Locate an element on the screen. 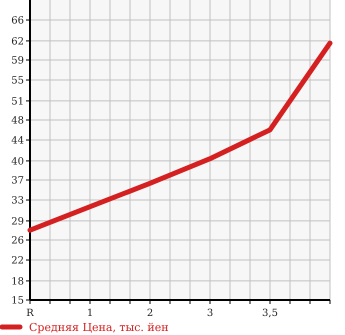 The image size is (345, 335). y-tick-label: 22 is located at coordinates (17, 261).